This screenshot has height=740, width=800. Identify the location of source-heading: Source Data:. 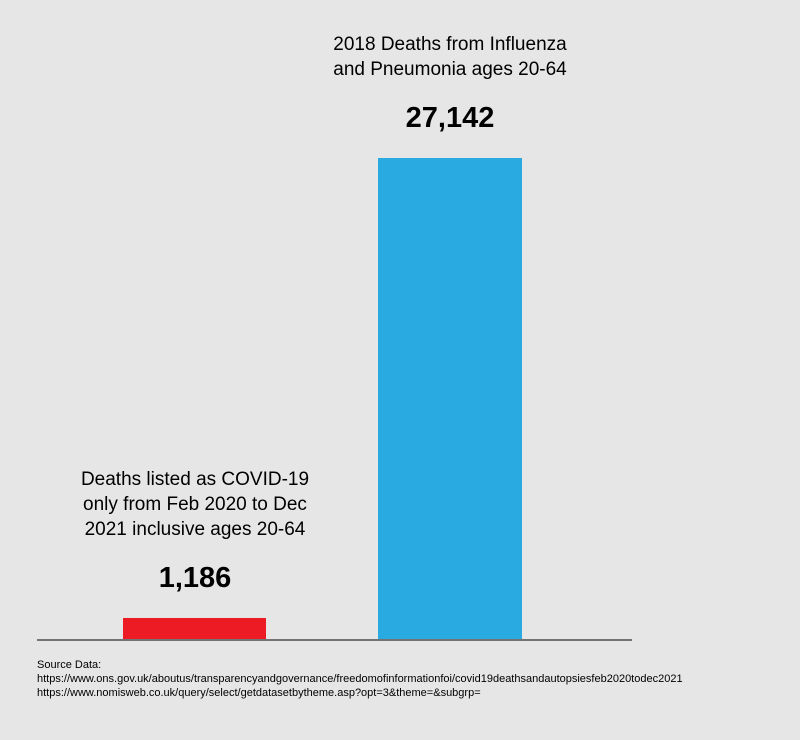
(69, 665).